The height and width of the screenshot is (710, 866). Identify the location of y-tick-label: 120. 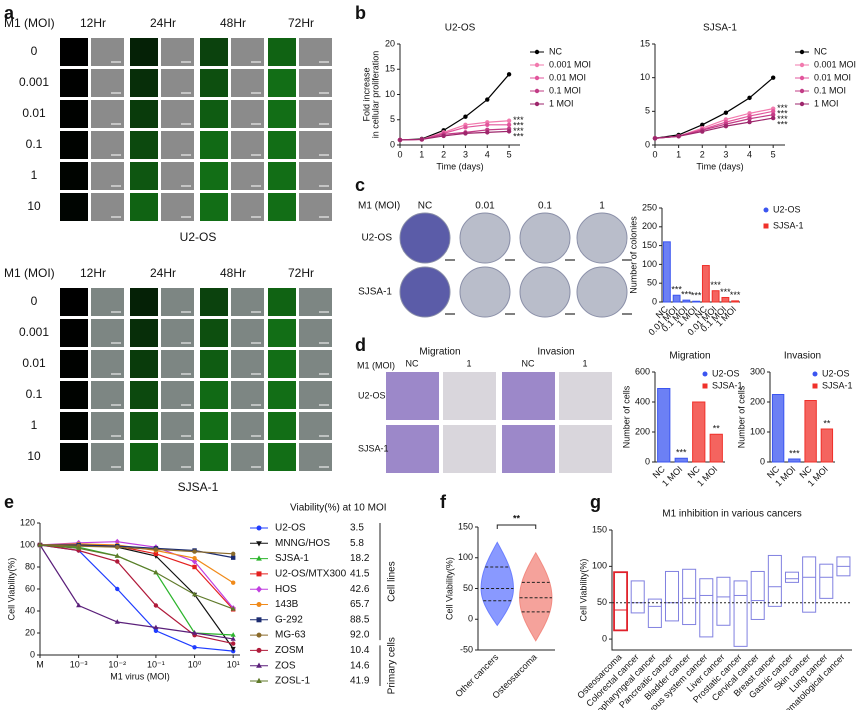
(27, 522).